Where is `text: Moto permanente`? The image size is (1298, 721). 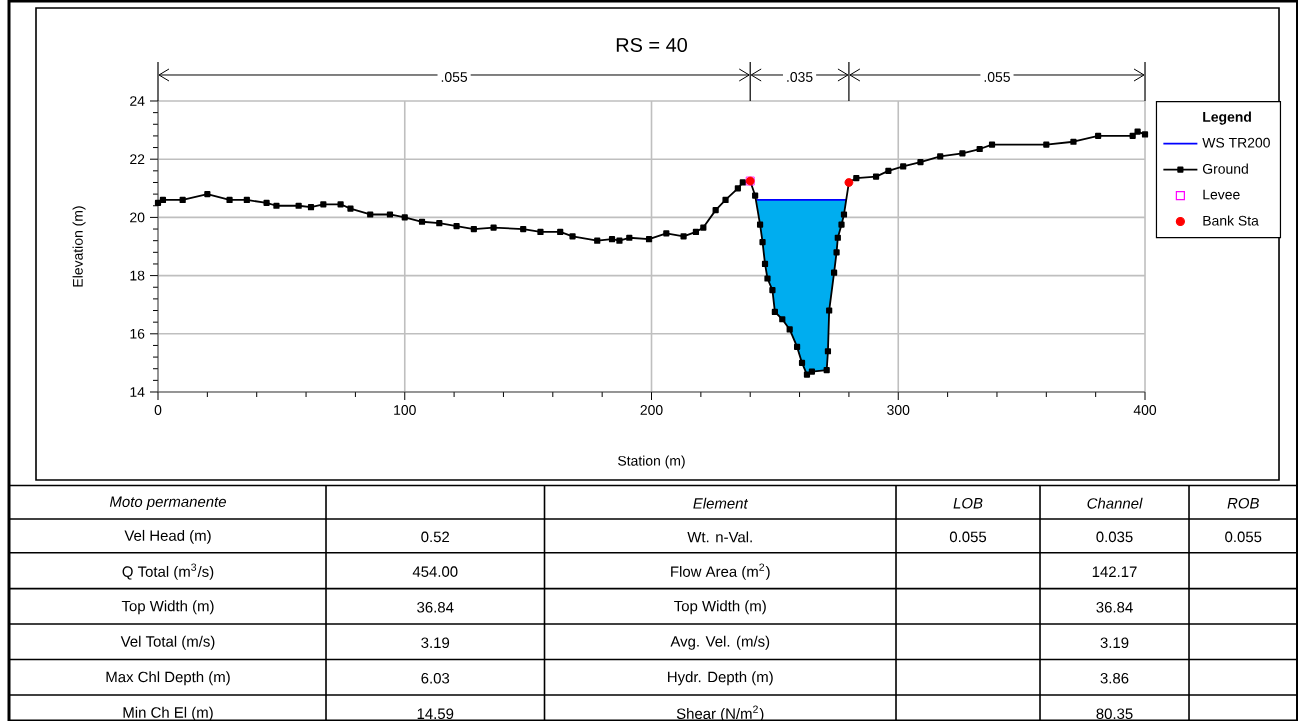
text: Moto permanente is located at coordinates (167, 503).